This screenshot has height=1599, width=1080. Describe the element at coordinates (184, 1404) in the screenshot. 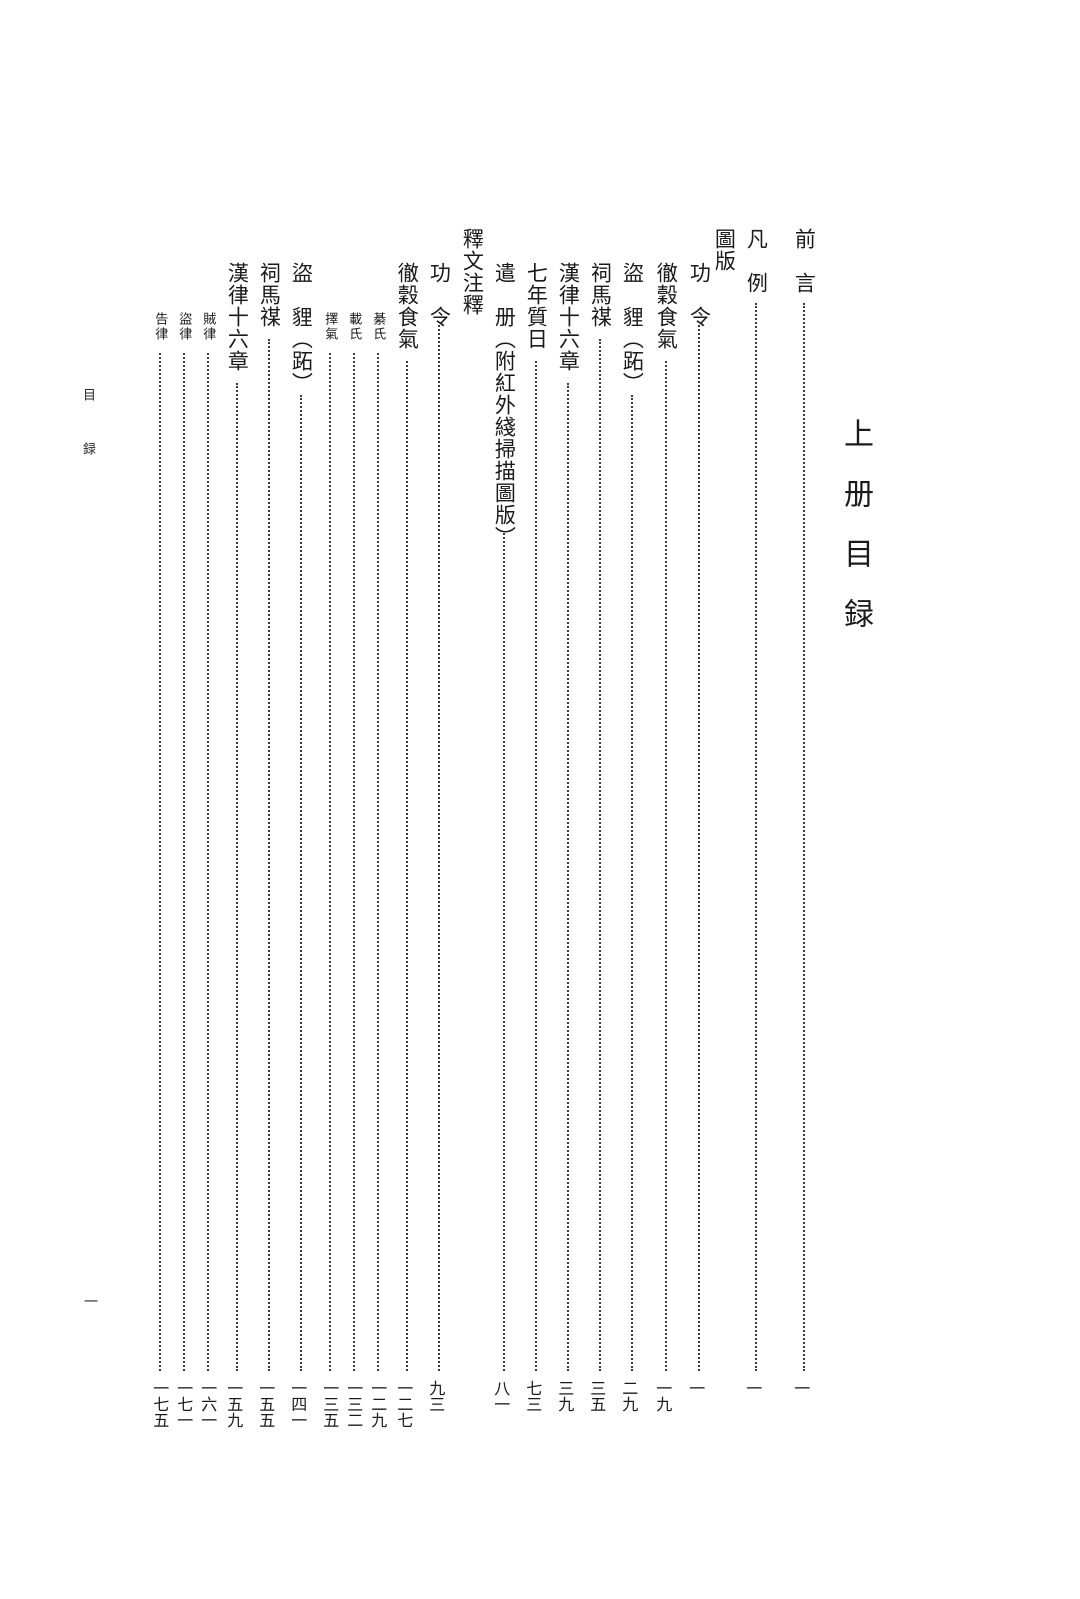

I see `toc-page-number: 一七一` at that location.